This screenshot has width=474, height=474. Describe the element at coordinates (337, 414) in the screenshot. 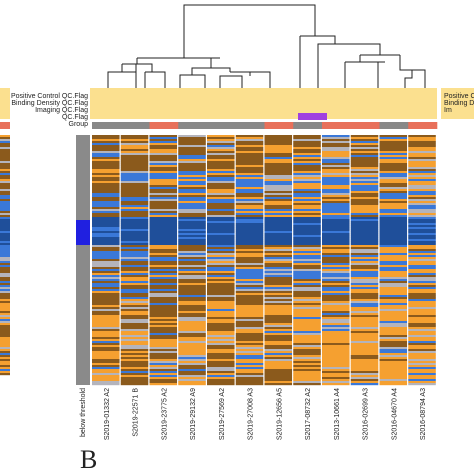

I see `column-label: S2013-10661 A4` at that location.